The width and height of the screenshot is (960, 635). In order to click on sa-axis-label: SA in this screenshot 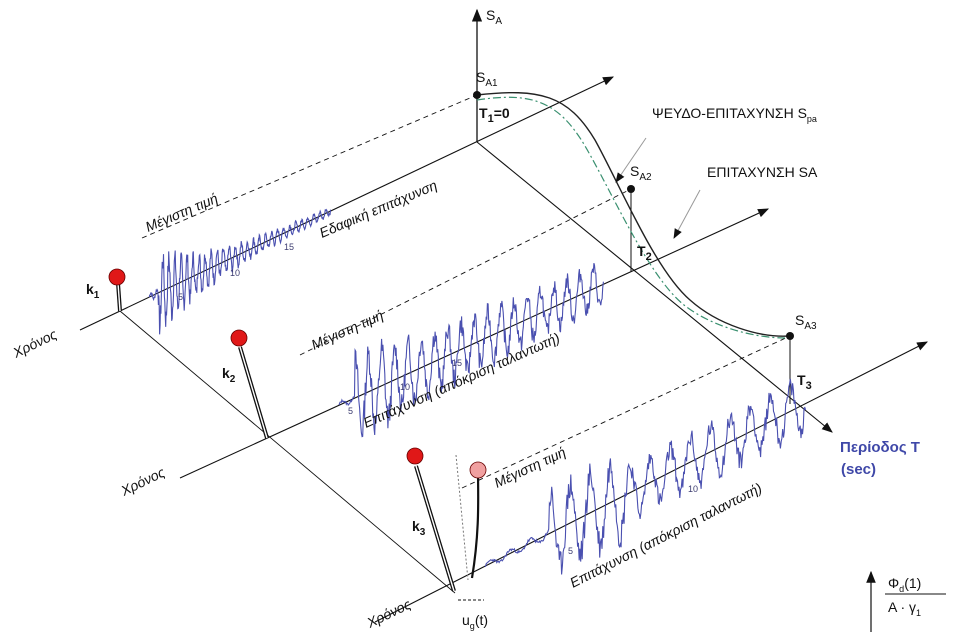, I will do `click(494, 17)`.